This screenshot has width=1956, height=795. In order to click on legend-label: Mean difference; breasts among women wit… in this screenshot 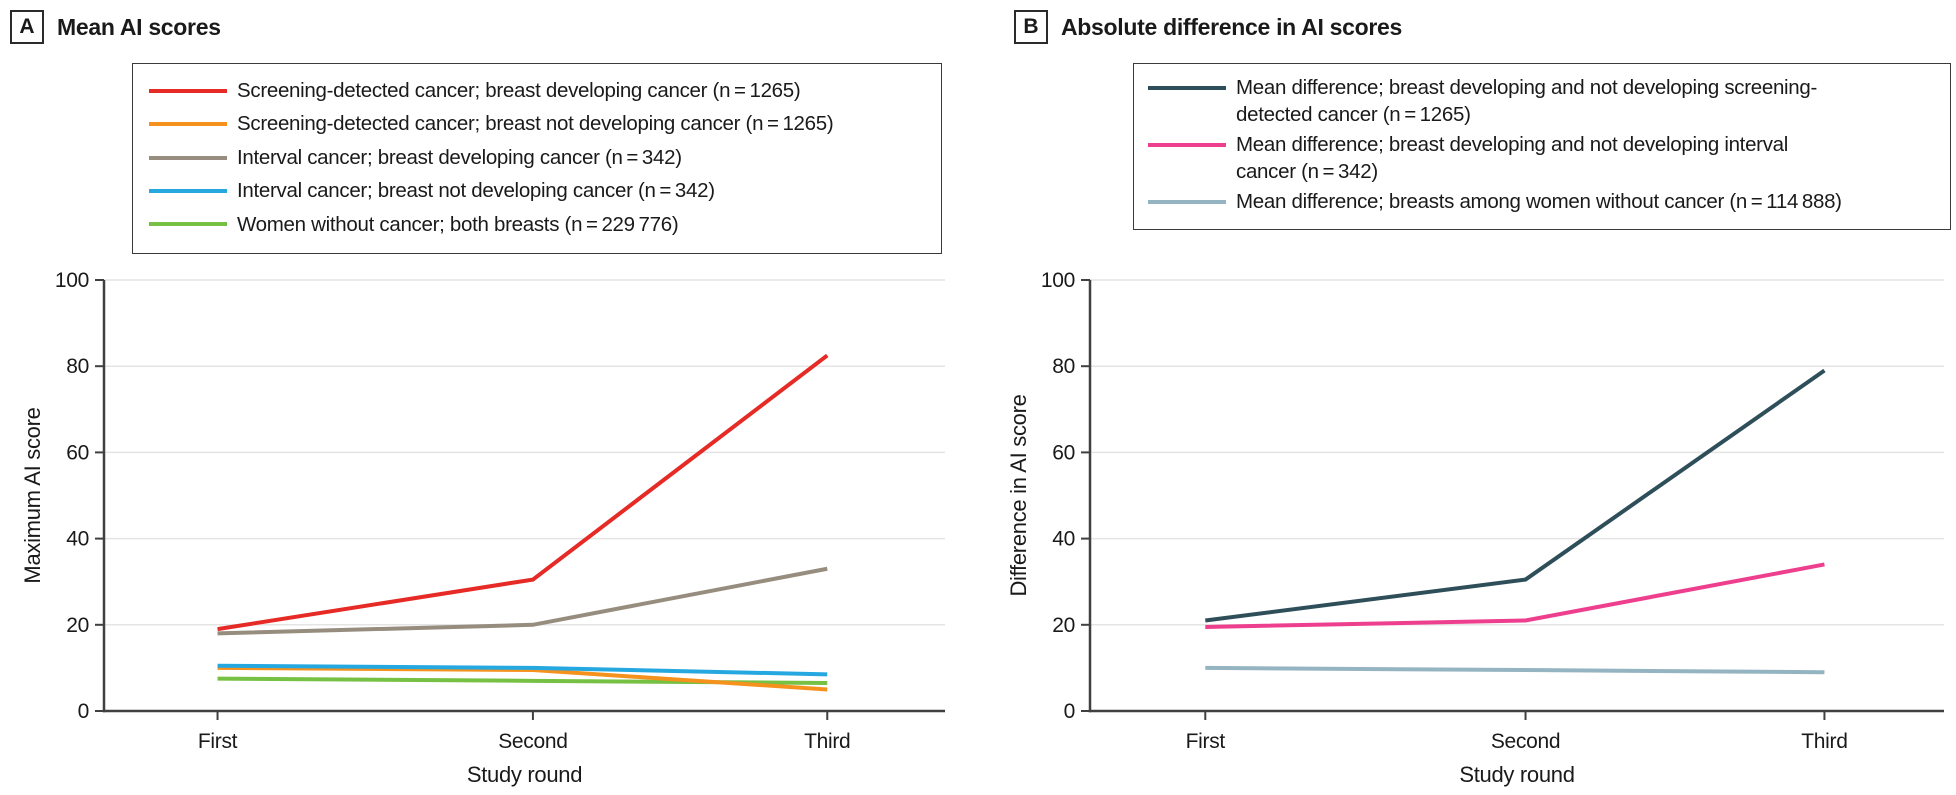, I will do `click(1539, 201)`.